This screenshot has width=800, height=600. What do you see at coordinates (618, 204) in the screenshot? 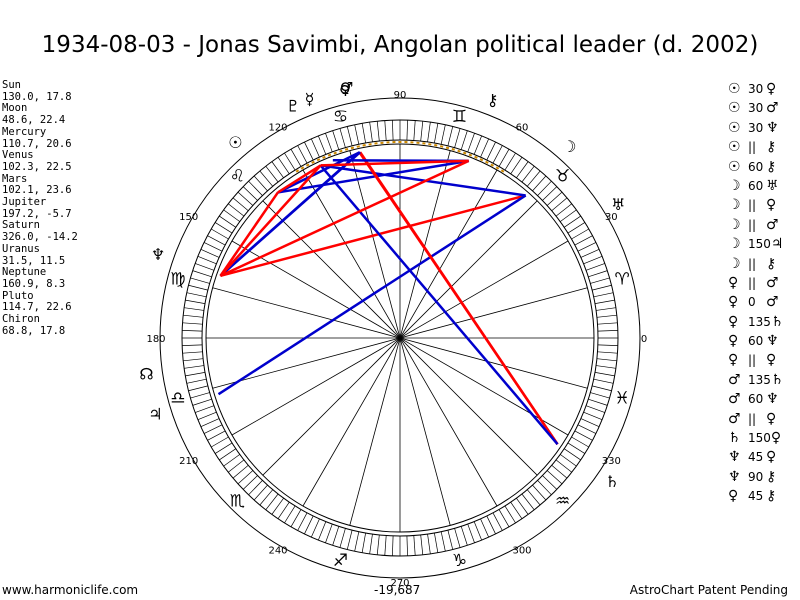
I see `planet-glyph: ♅` at bounding box center [618, 204].